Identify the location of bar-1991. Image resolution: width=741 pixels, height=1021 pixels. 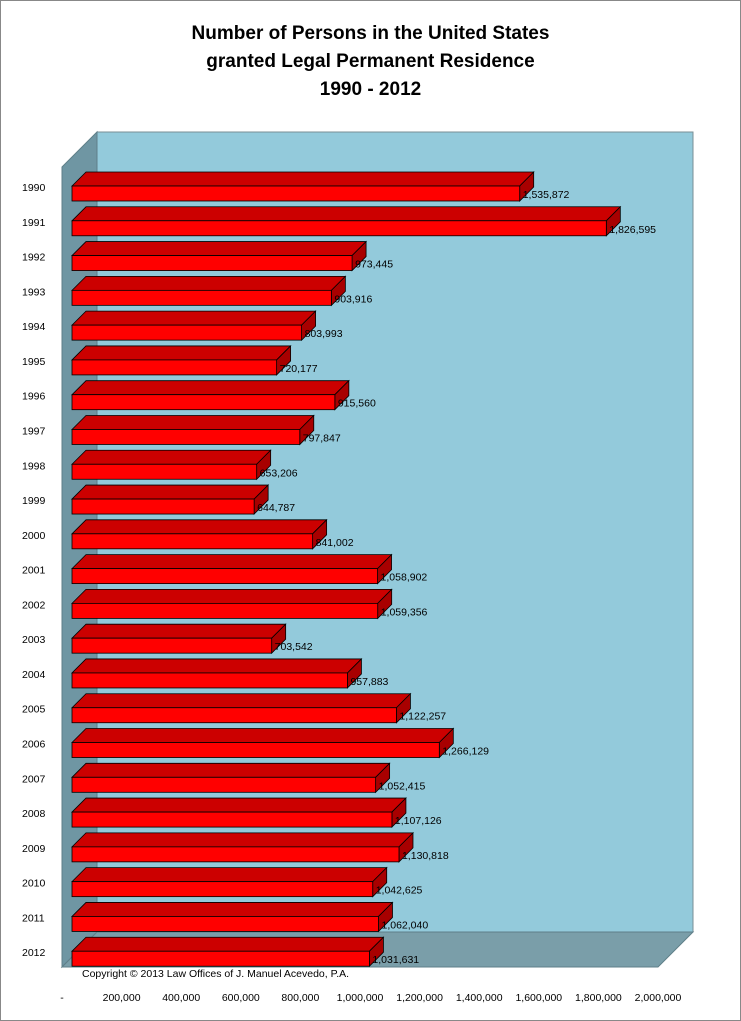
(346, 221).